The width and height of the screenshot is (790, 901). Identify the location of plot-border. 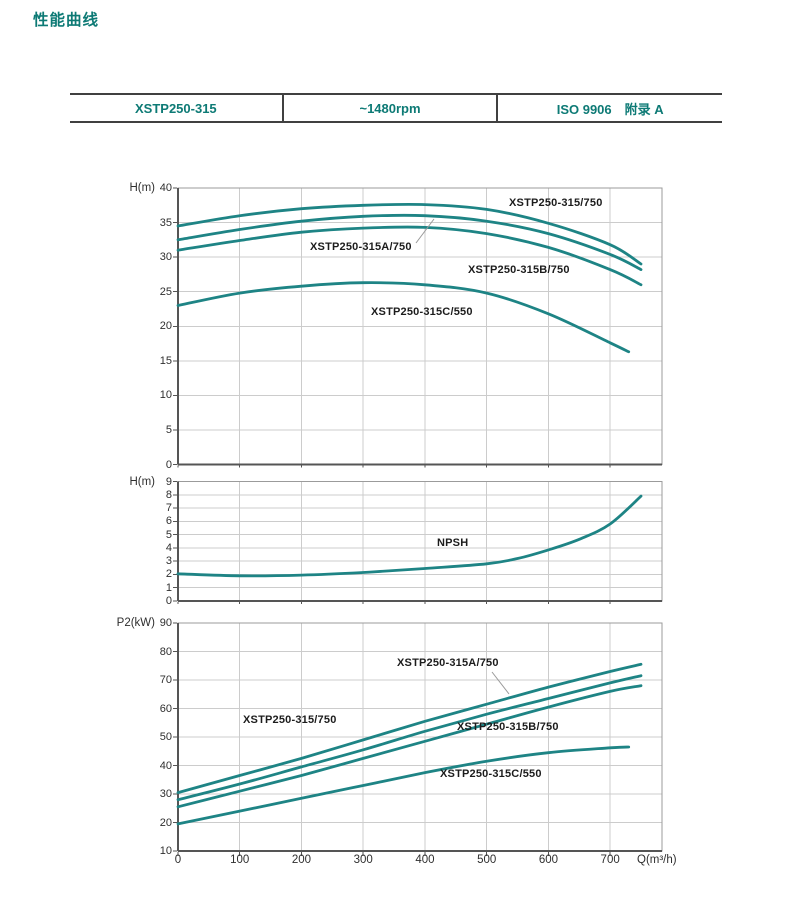
(420, 541).